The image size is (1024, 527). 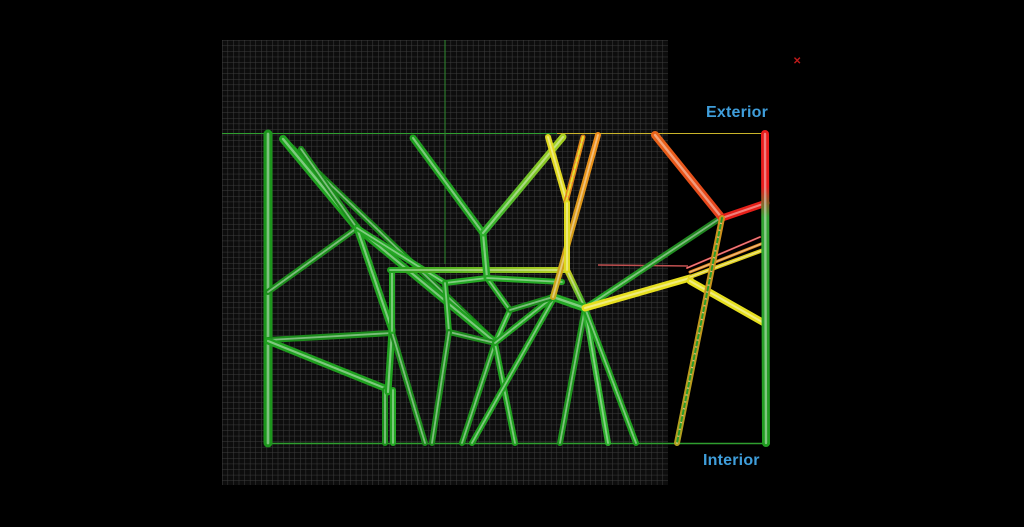 I want to click on exterior-label: Exterior, so click(x=737, y=112).